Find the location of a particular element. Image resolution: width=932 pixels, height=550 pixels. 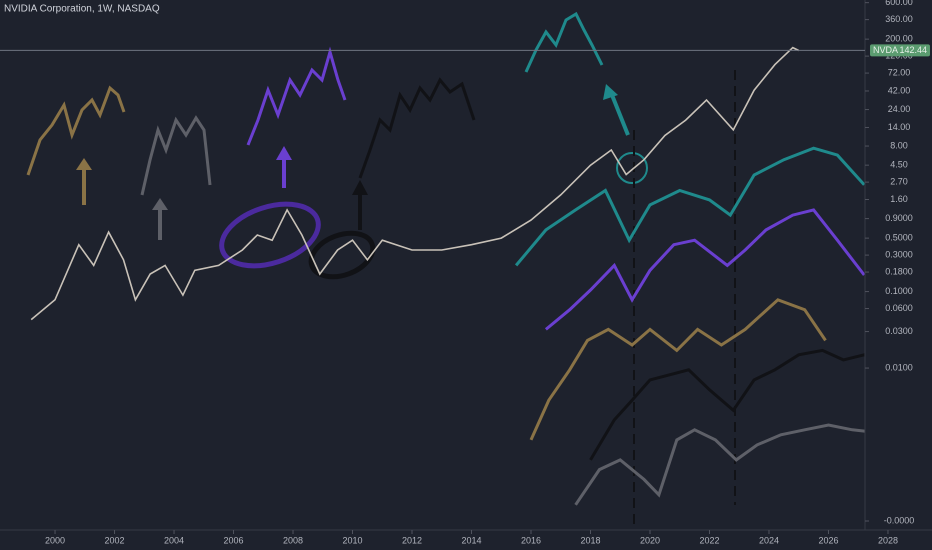

y-tick-label: 14.00 is located at coordinates (899, 127).